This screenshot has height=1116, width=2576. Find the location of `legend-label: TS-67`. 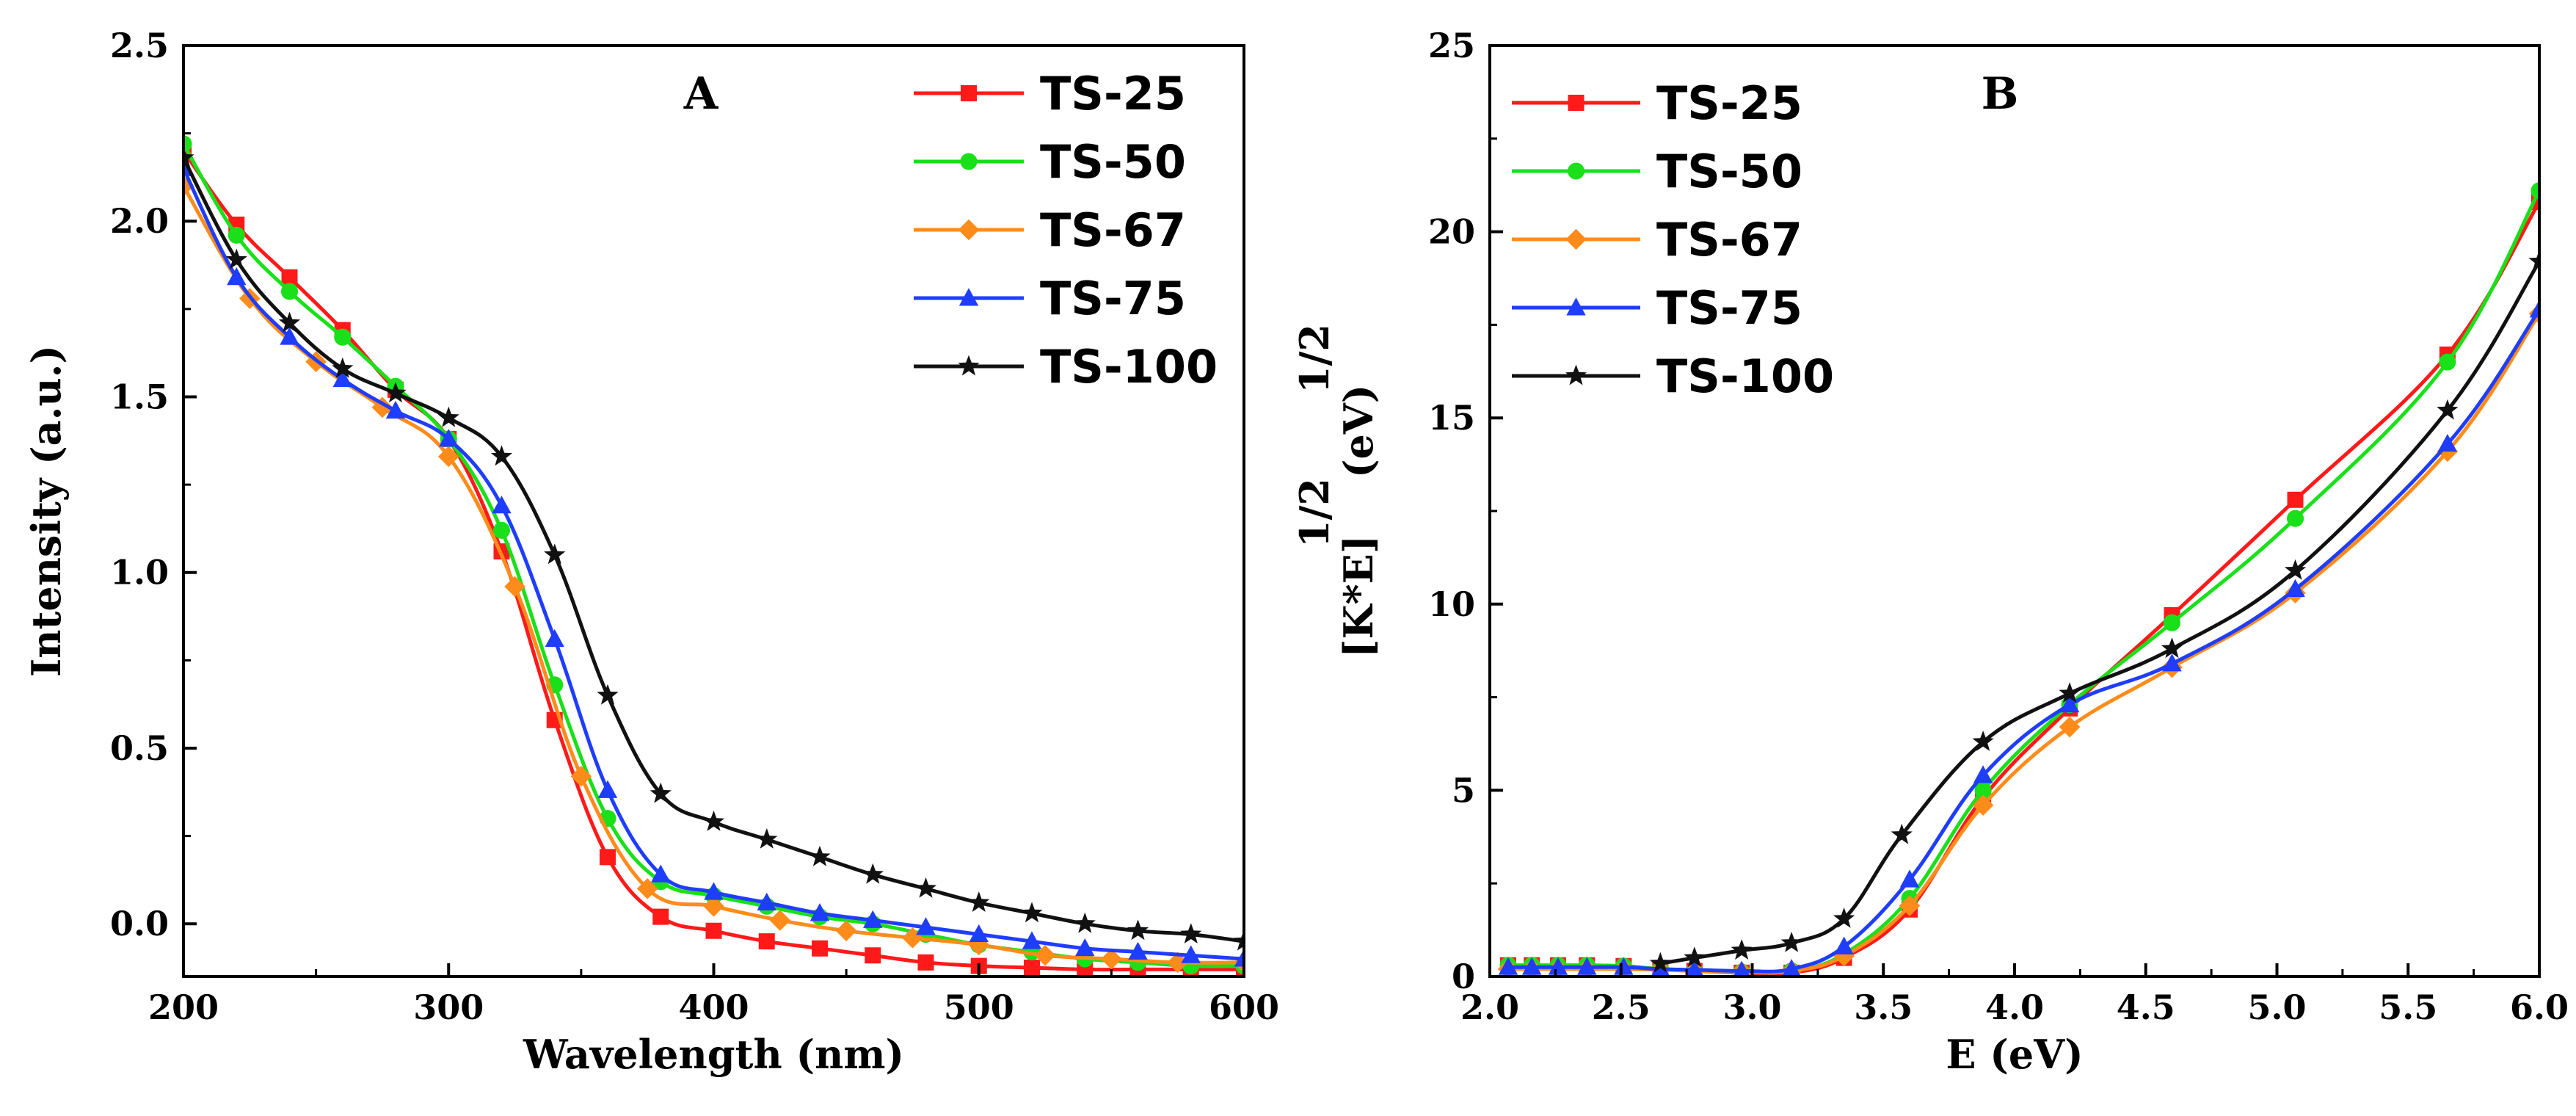

legend-label: TS-67 is located at coordinates (1113, 230).